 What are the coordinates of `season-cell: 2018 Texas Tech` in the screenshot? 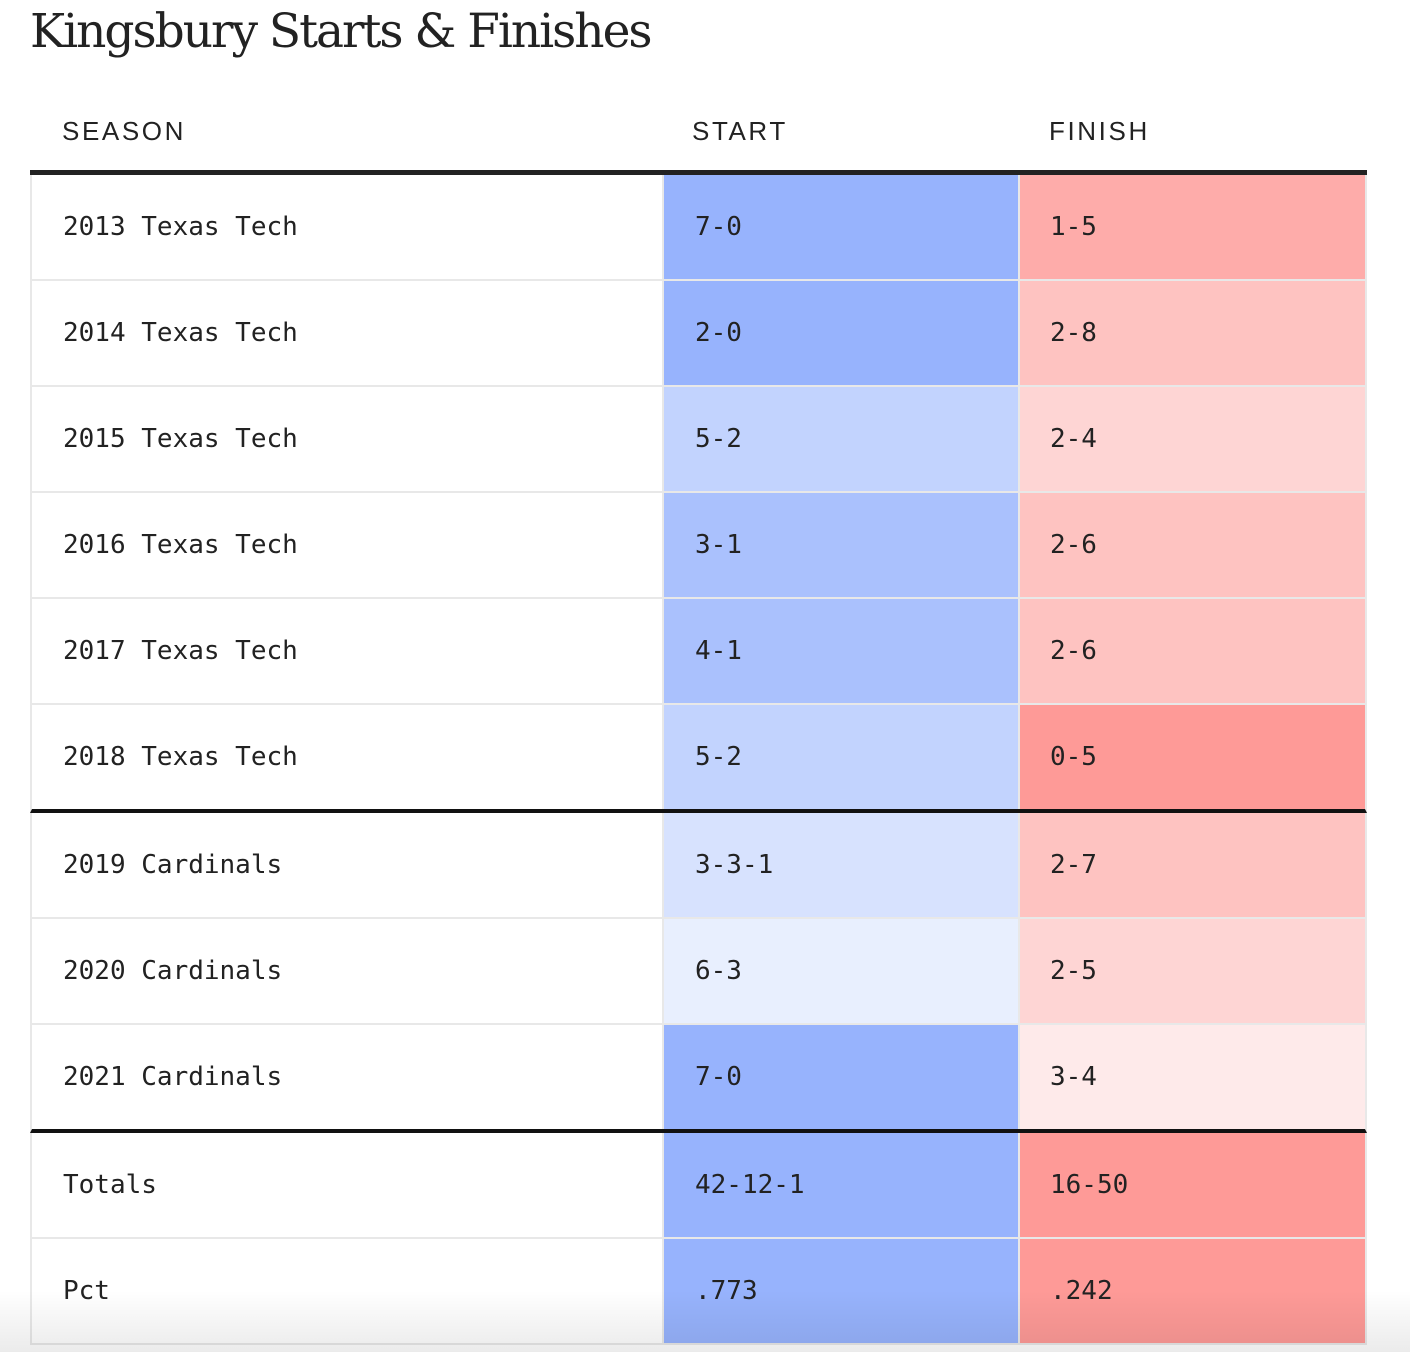 It's located at (347, 757).